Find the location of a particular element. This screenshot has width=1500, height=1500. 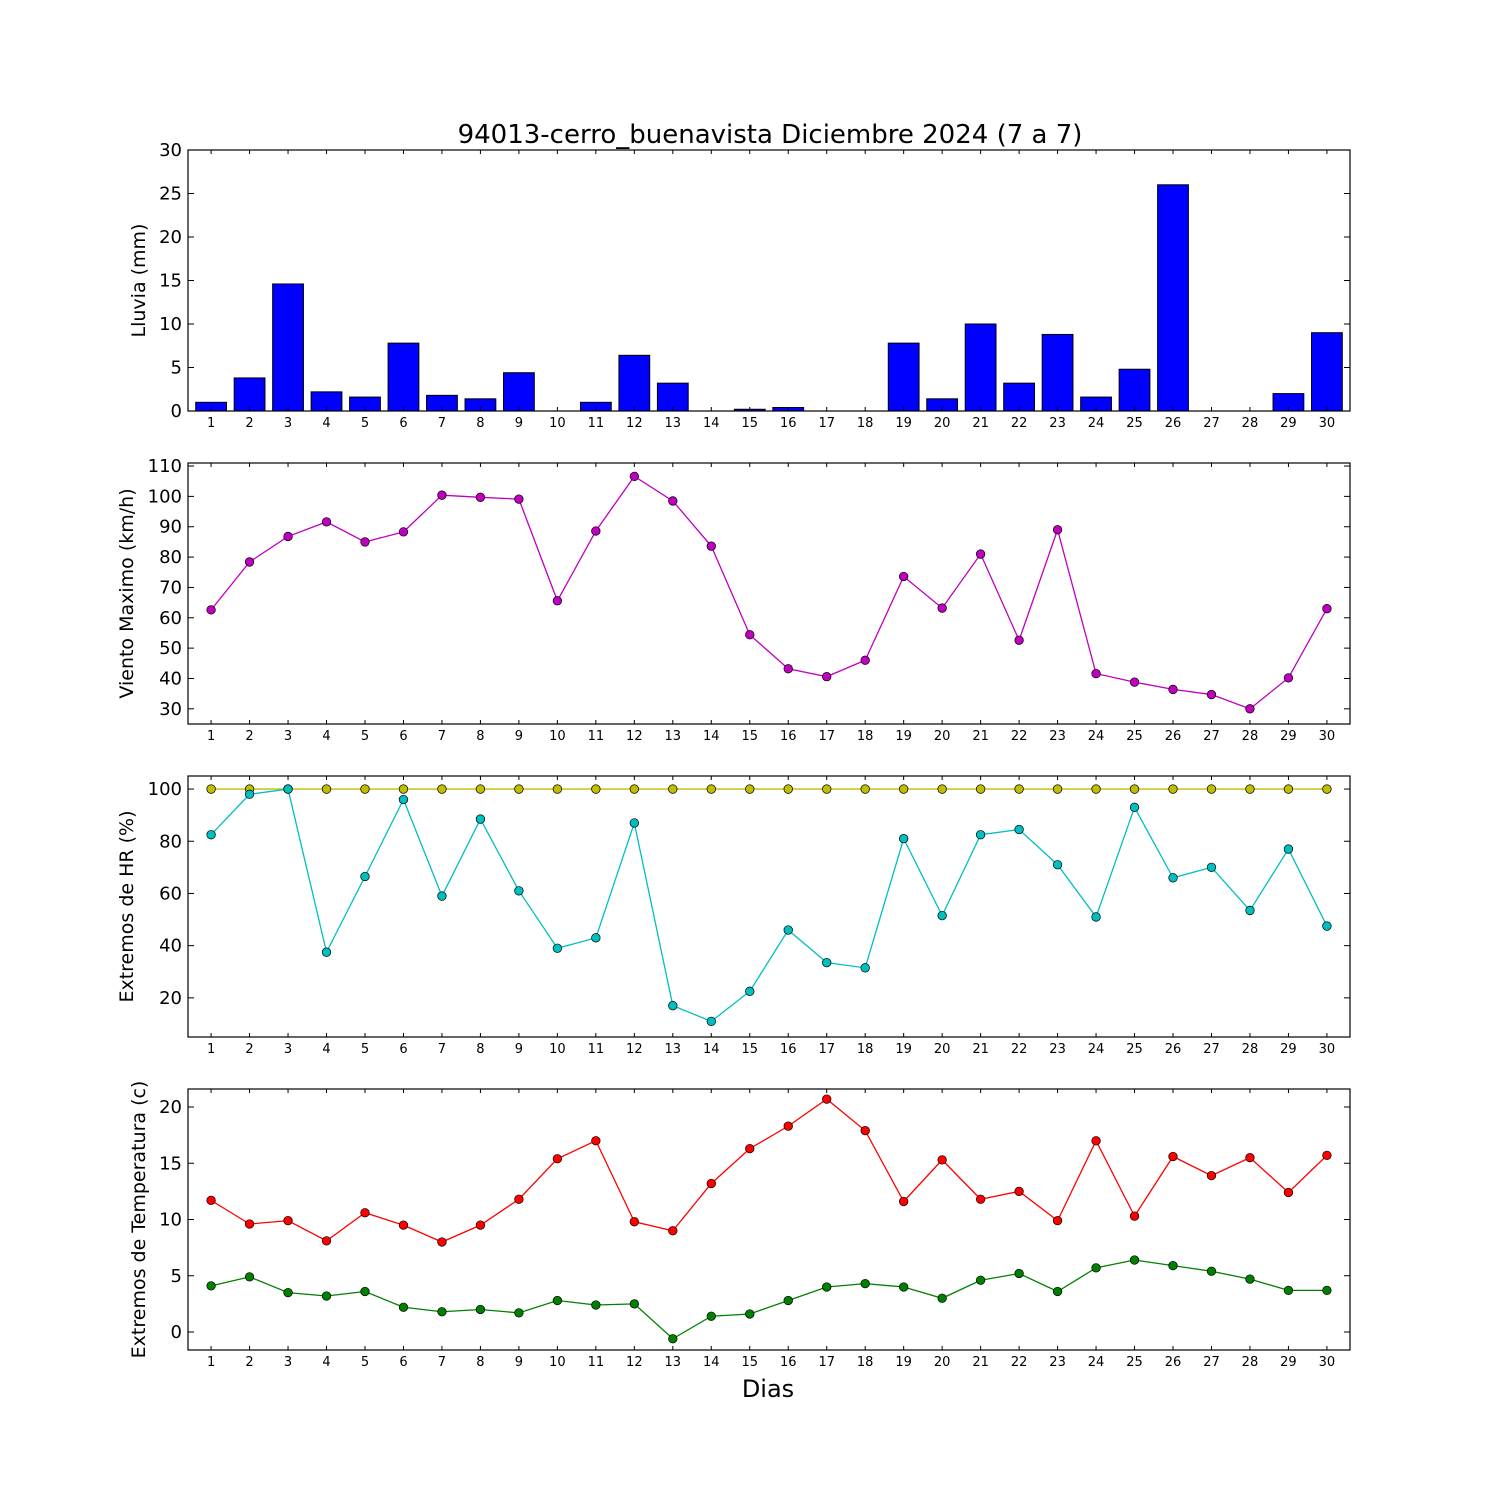

rain-xtick-label: 11 is located at coordinates (596, 423).